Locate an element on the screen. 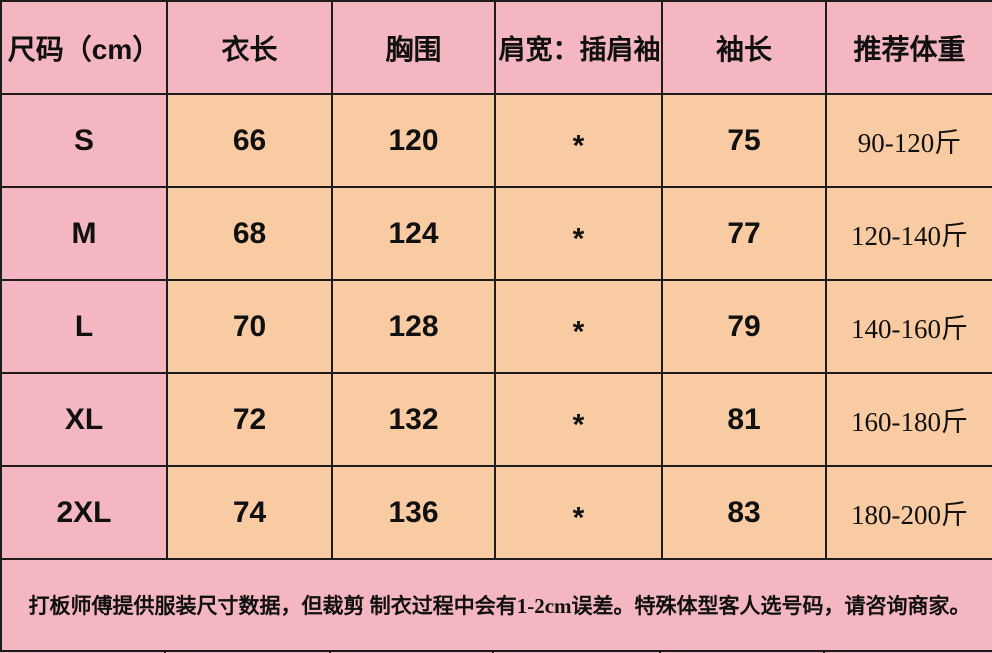 Image resolution: width=992 pixels, height=653 pixels. table-row-s: S 66 120 * 75 90-120斤 is located at coordinates (496, 140).